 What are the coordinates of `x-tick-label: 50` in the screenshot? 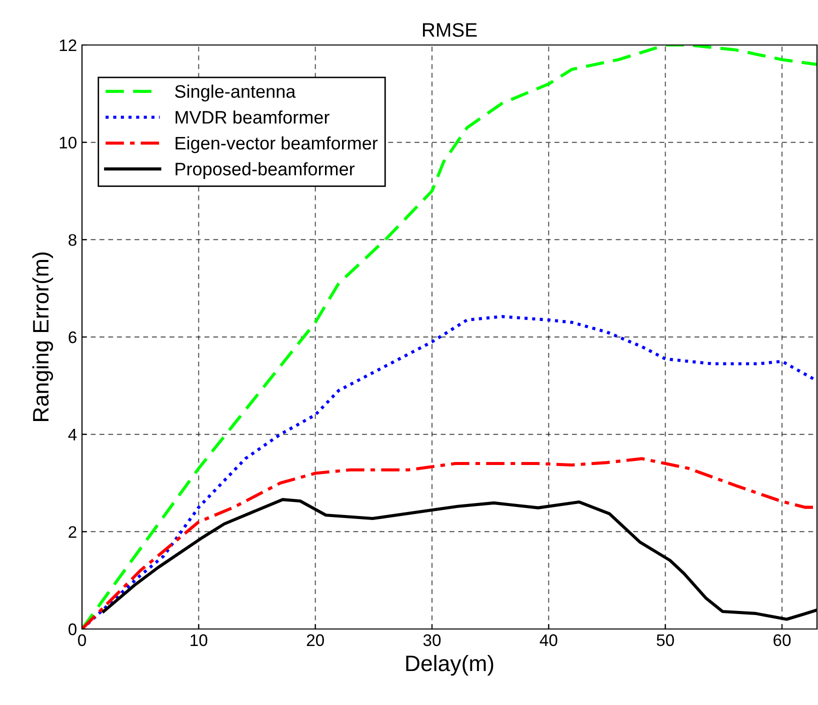 It's located at (665, 640).